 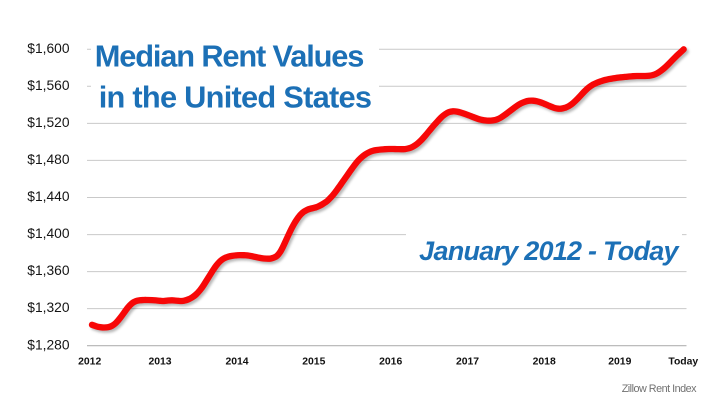 I want to click on svg-text: 2017, so click(x=467, y=362).